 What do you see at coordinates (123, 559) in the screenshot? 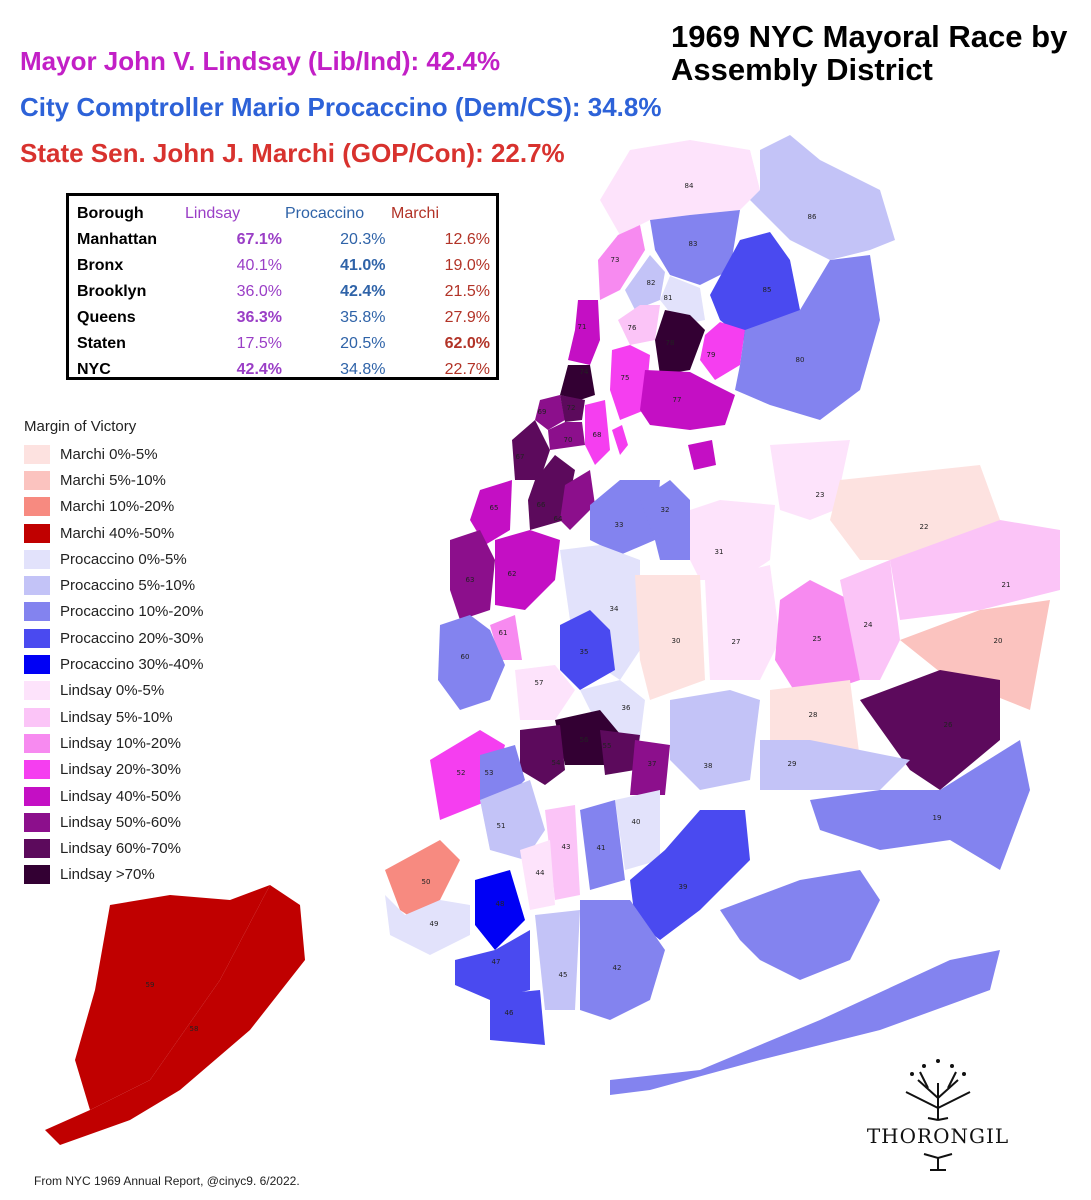
I see `legend-label: Procaccino 0%-5%` at bounding box center [123, 559].